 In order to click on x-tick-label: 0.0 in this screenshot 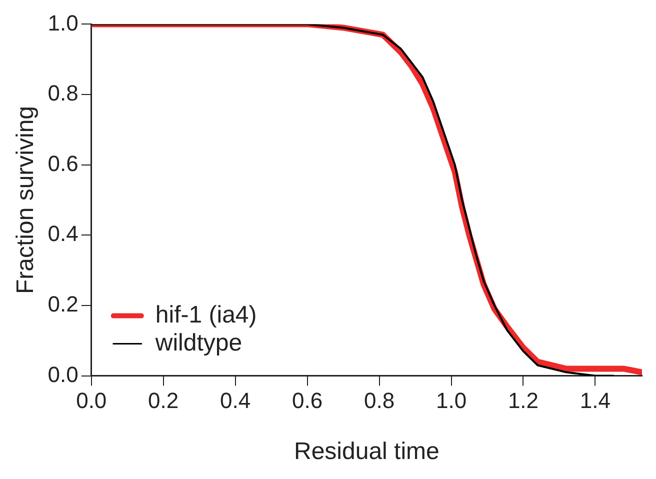, I will do `click(91, 401)`.